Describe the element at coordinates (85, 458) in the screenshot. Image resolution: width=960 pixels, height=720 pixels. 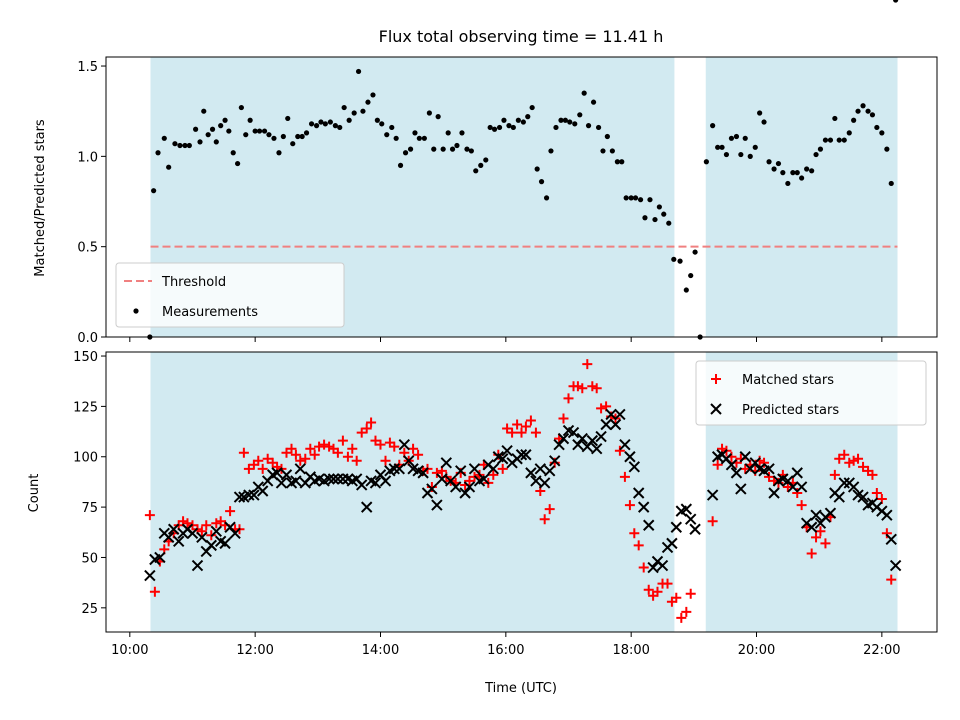
I see `y-tick-label: 100` at that location.